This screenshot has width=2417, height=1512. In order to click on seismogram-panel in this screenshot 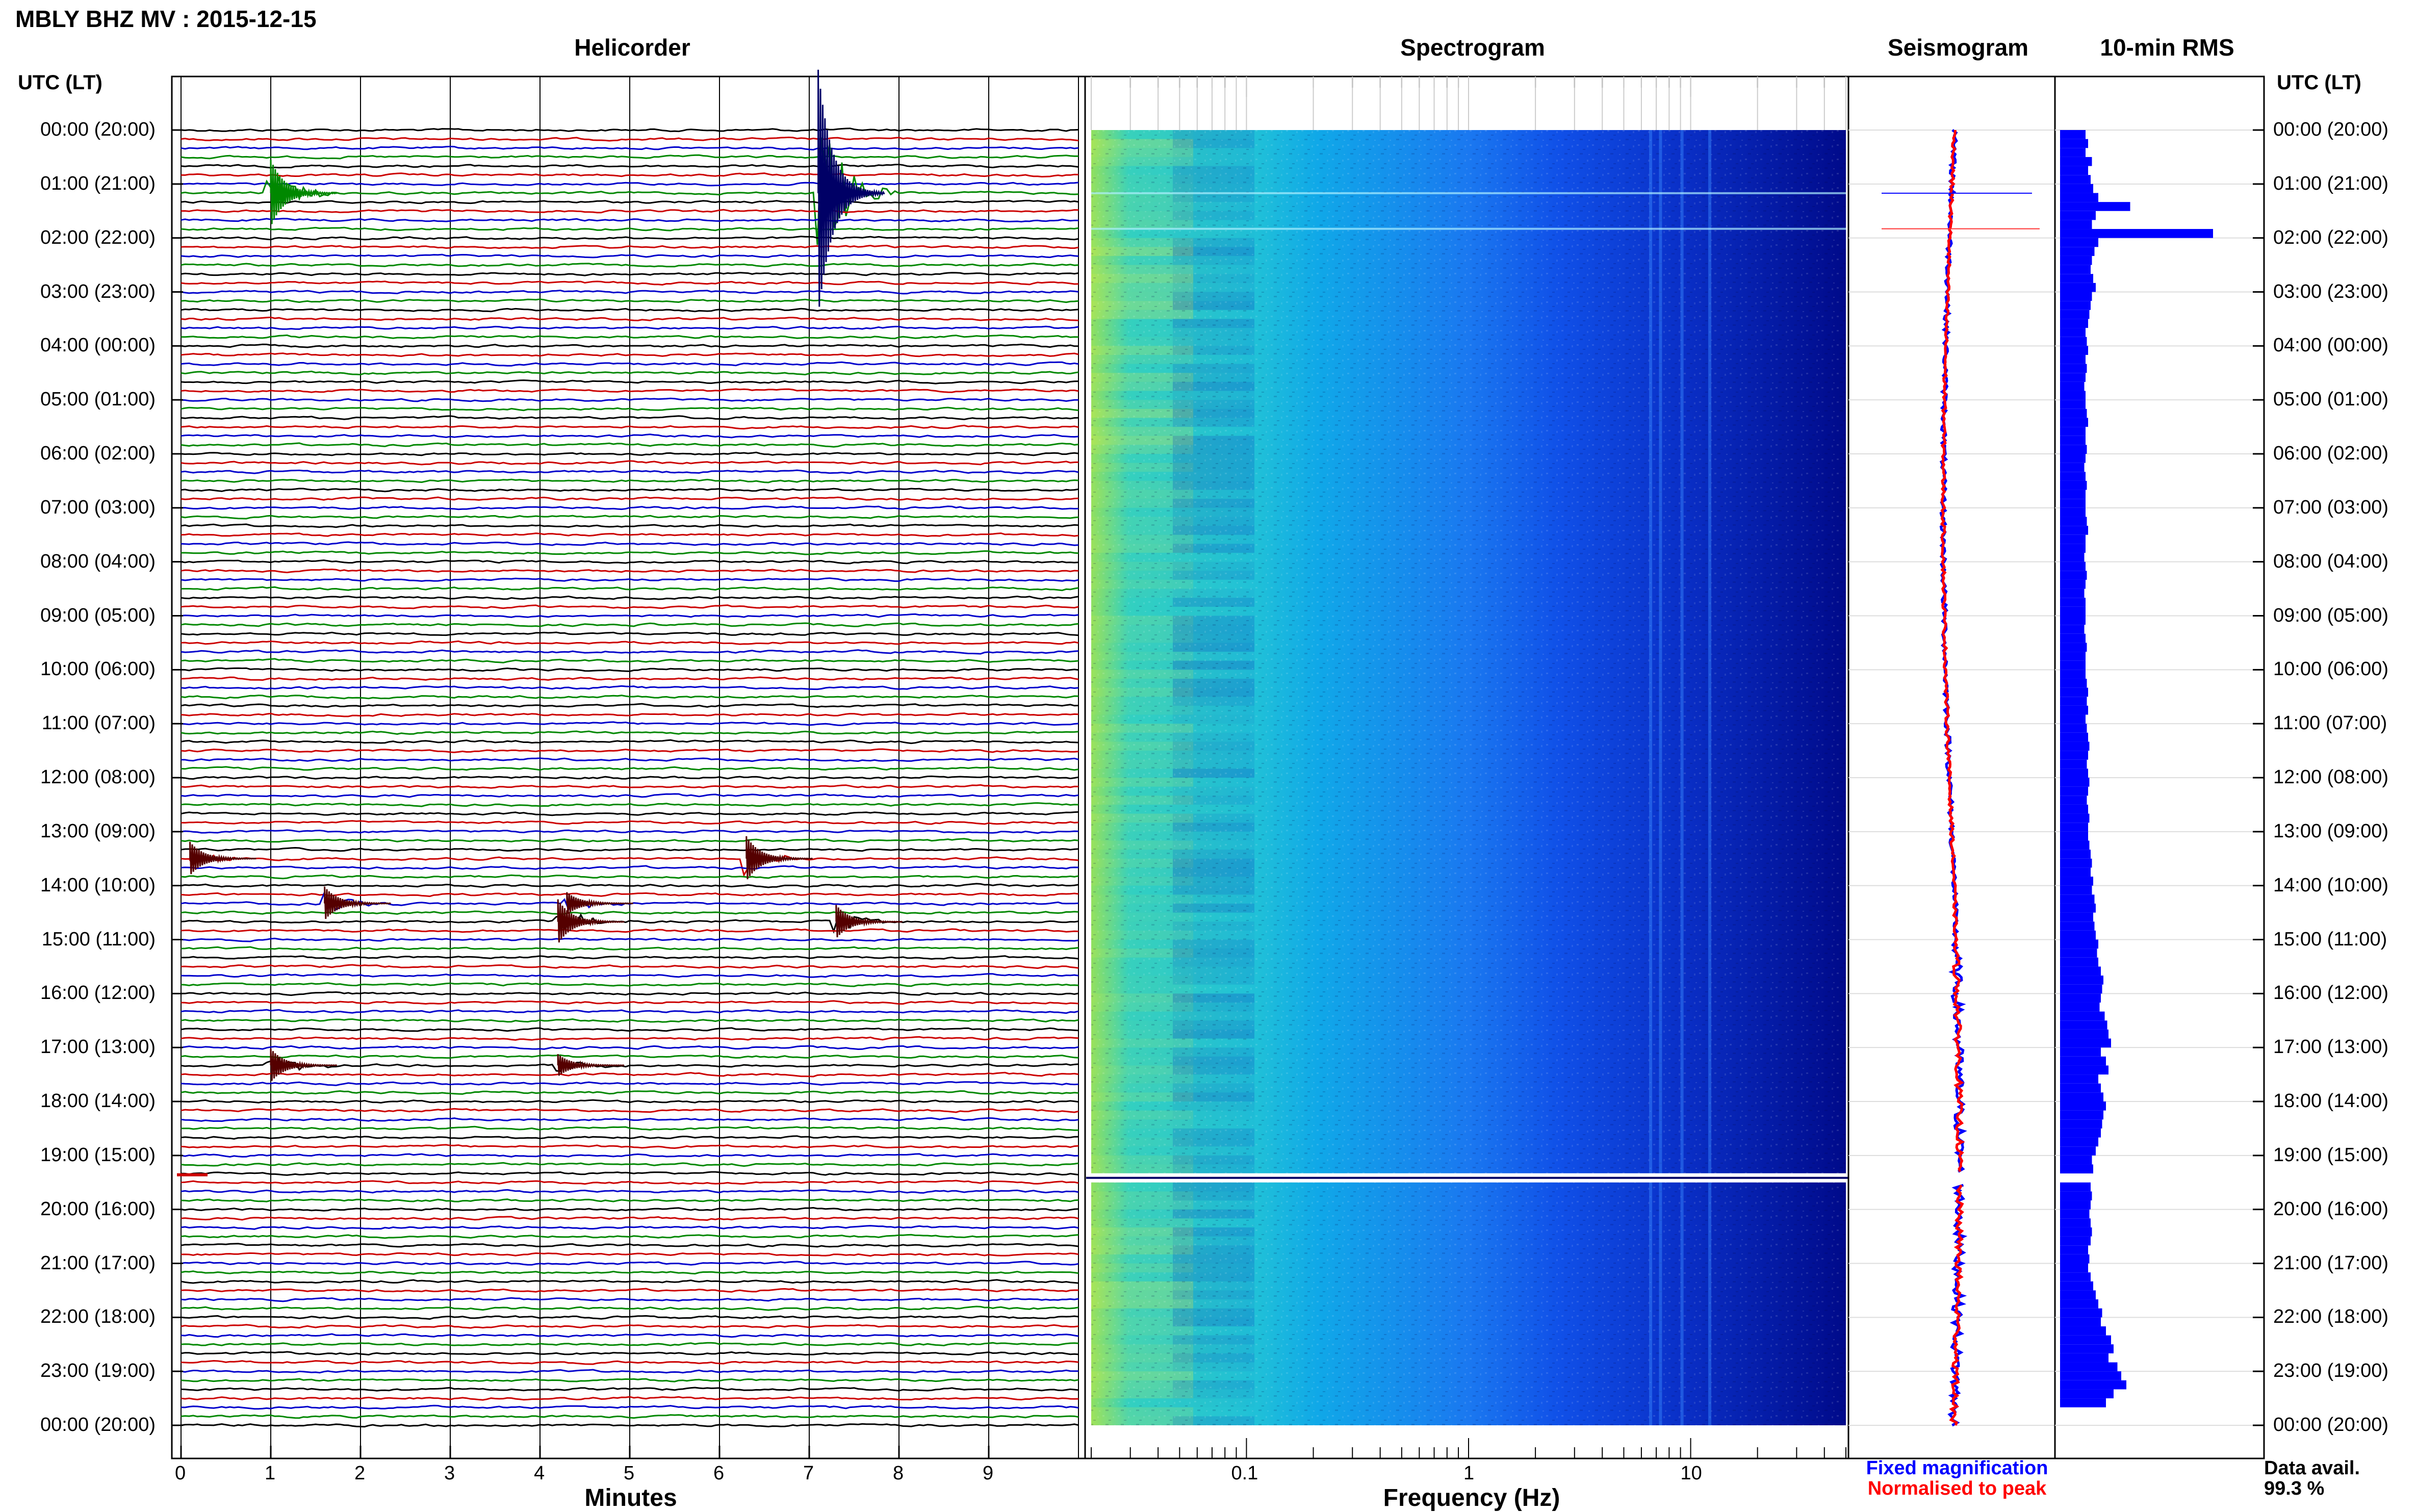, I will do `click(1951, 767)`.